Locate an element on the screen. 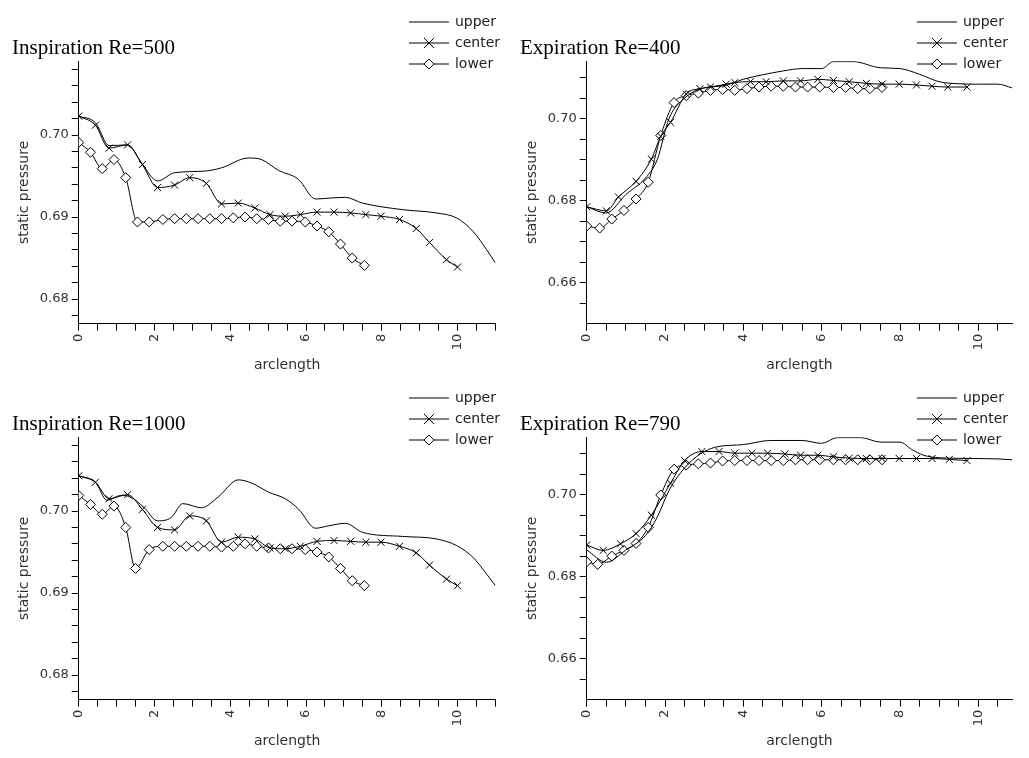 The height and width of the screenshot is (758, 1029). chart-title: Expiration Re=400 is located at coordinates (600, 47).